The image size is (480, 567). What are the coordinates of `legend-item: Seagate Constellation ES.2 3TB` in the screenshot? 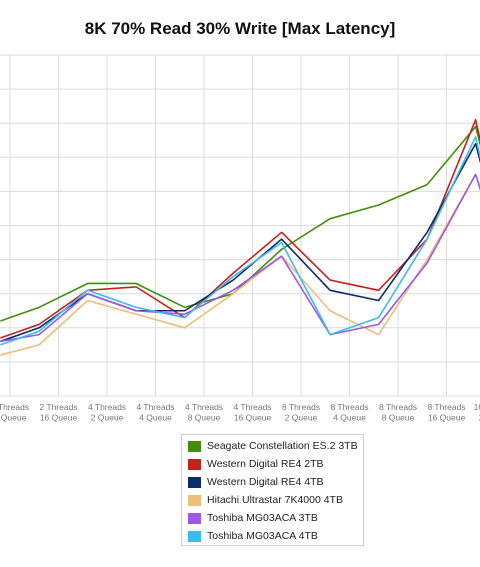 It's located at (272, 446).